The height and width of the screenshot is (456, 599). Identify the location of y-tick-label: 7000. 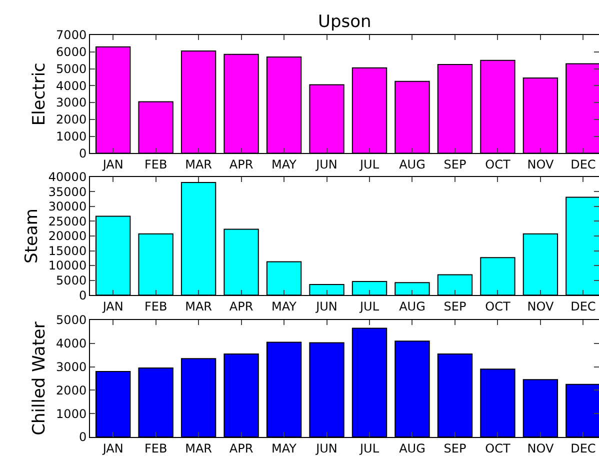
(71, 35).